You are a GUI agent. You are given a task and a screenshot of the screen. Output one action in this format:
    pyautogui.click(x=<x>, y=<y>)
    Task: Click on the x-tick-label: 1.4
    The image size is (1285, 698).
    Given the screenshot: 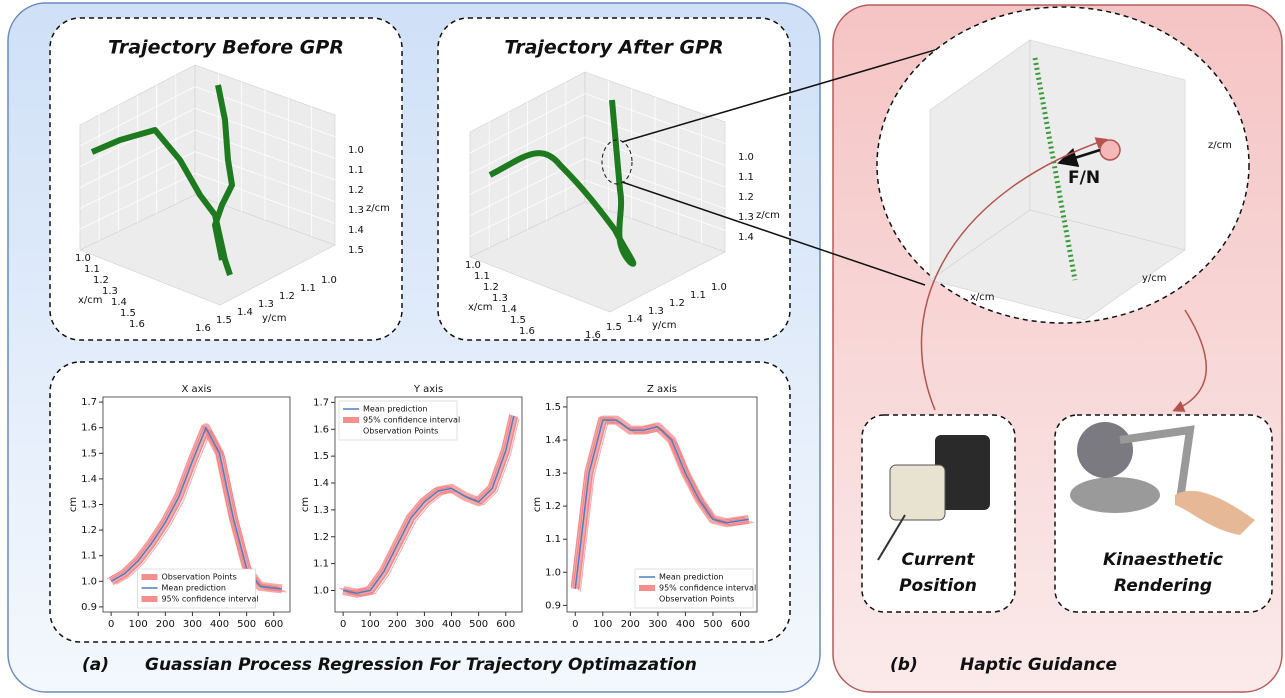 What is the action you would take?
    pyautogui.click(x=509, y=309)
    